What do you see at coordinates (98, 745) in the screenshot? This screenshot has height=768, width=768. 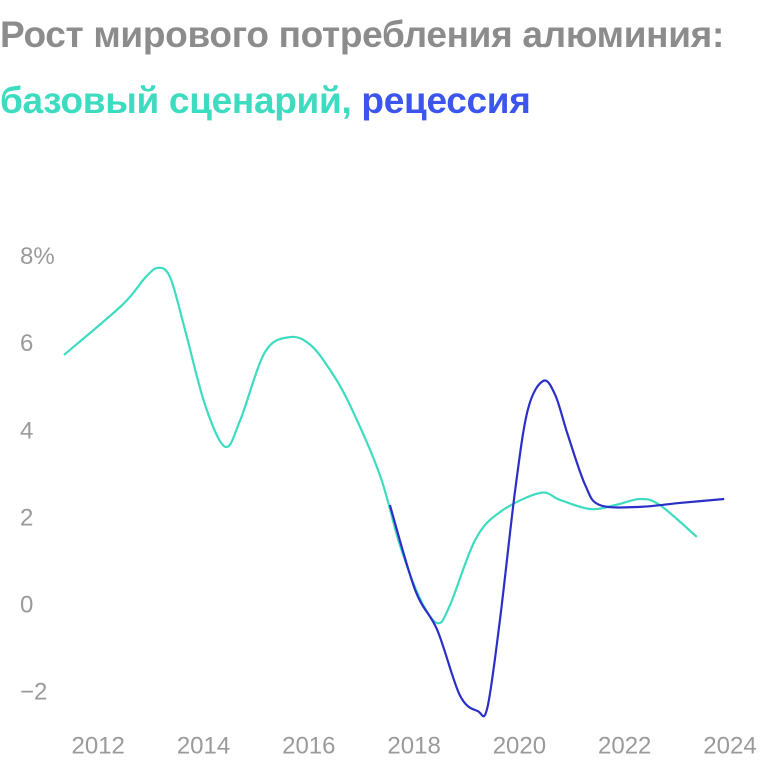 I see `x-tick-label: 2012` at bounding box center [98, 745].